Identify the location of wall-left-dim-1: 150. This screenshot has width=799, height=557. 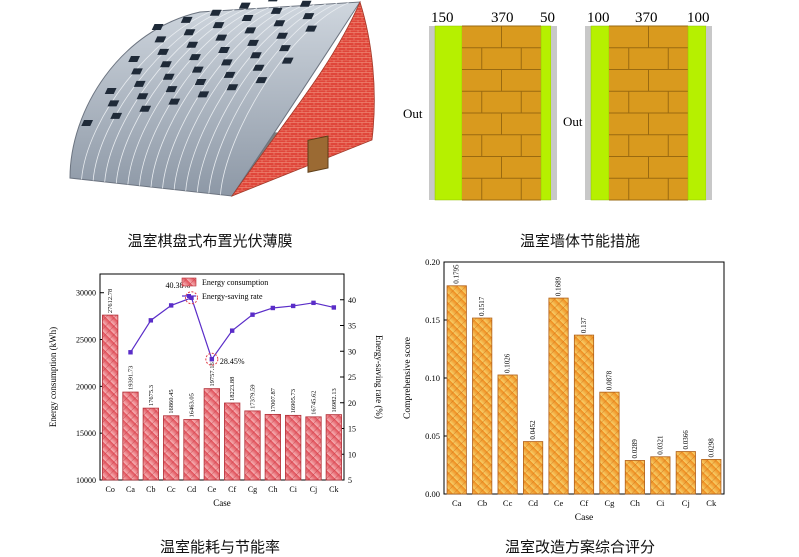
(442, 18).